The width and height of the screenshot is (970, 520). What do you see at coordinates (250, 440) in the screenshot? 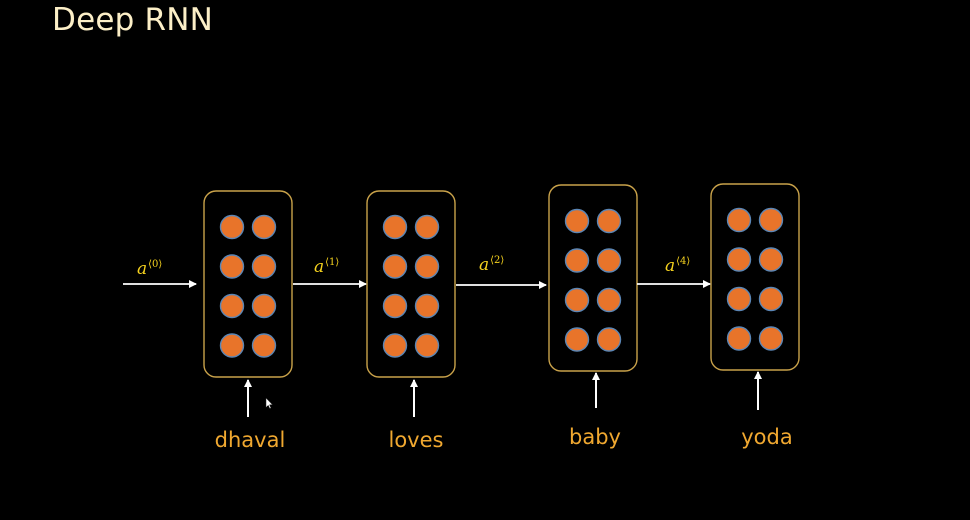
I see `input-word-label: dhaval` at bounding box center [250, 440].